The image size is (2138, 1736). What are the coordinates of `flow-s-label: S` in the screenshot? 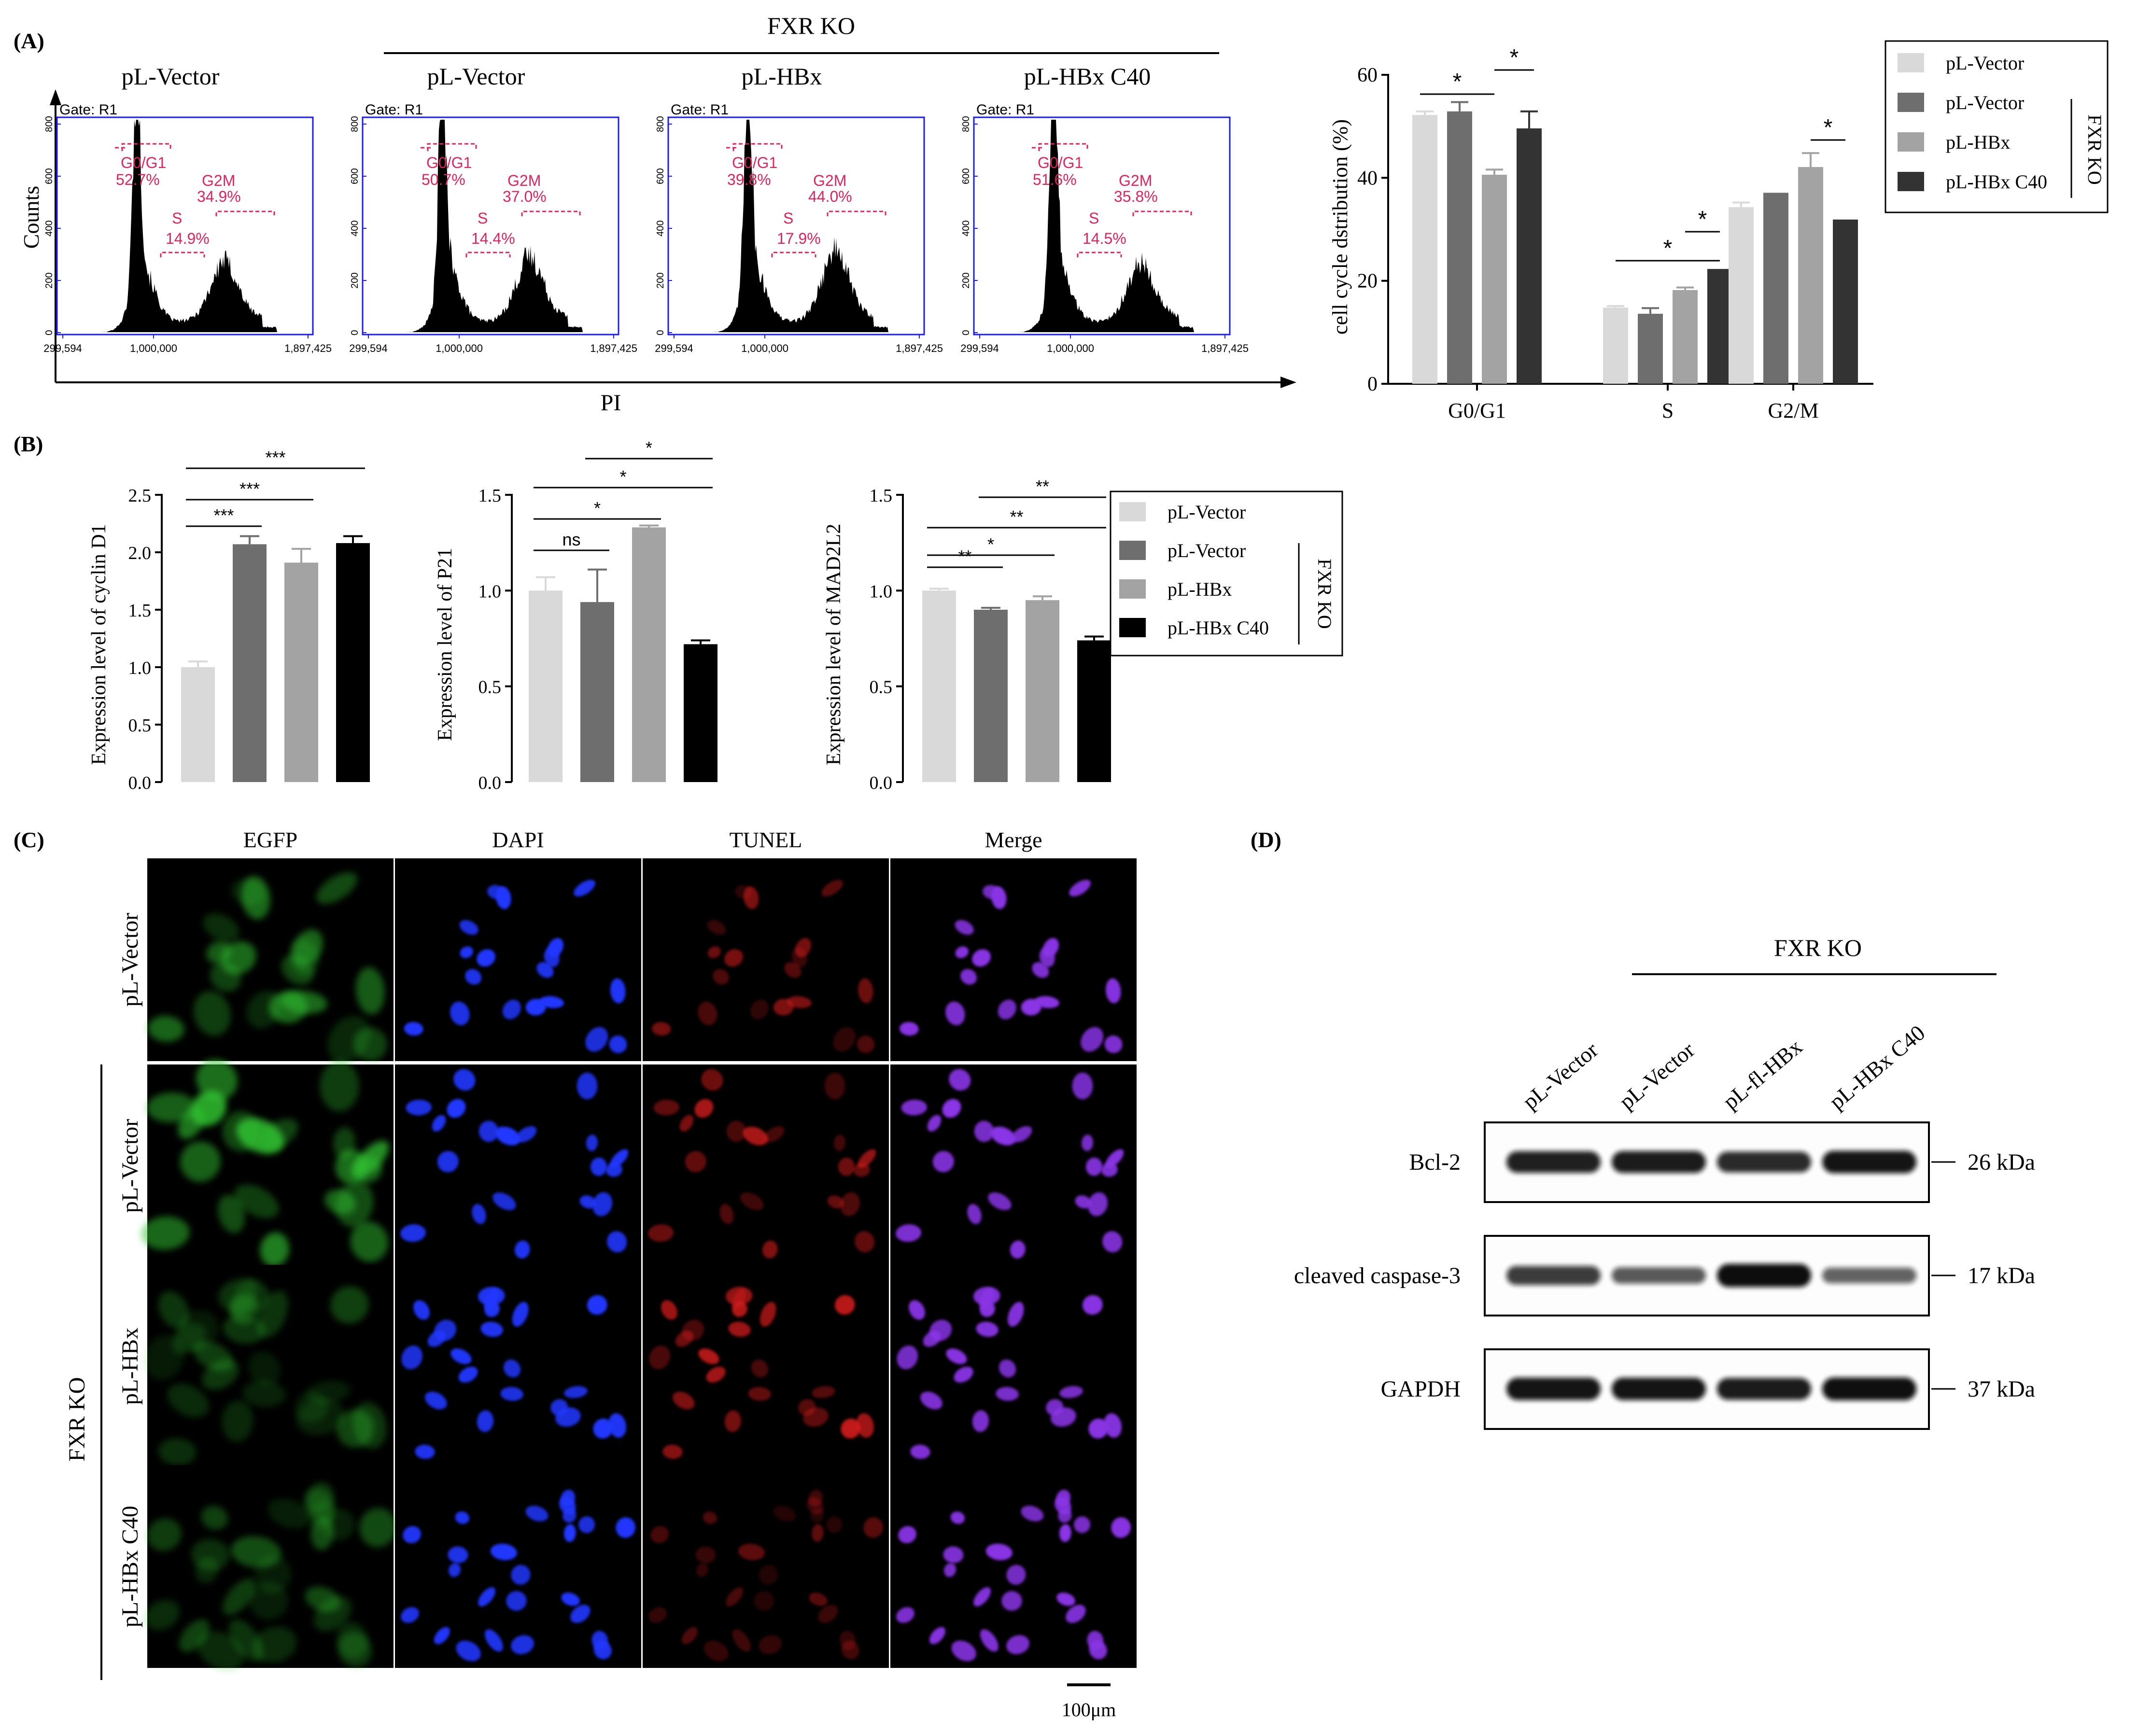 It's located at (788, 219).